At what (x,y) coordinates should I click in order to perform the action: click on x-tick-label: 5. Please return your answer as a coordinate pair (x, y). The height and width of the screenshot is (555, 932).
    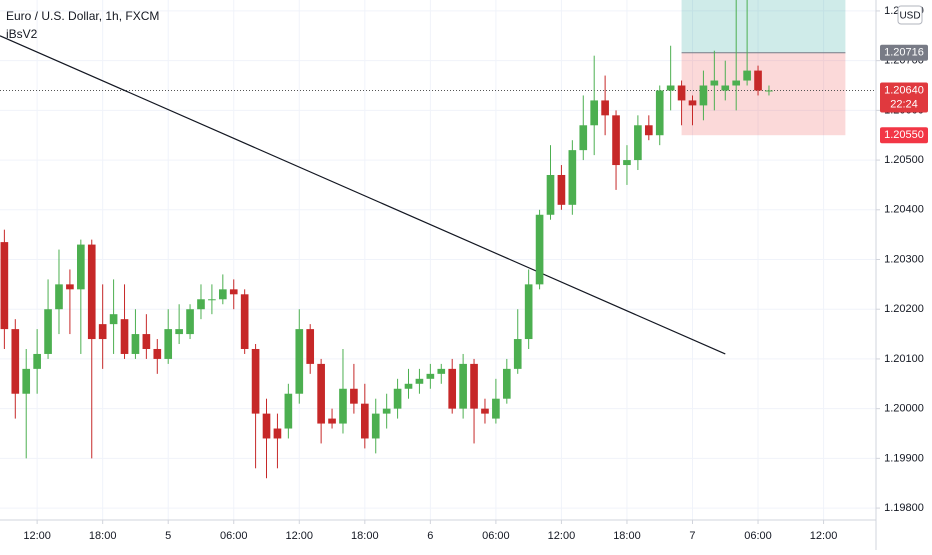
    Looking at the image, I should click on (168, 536).